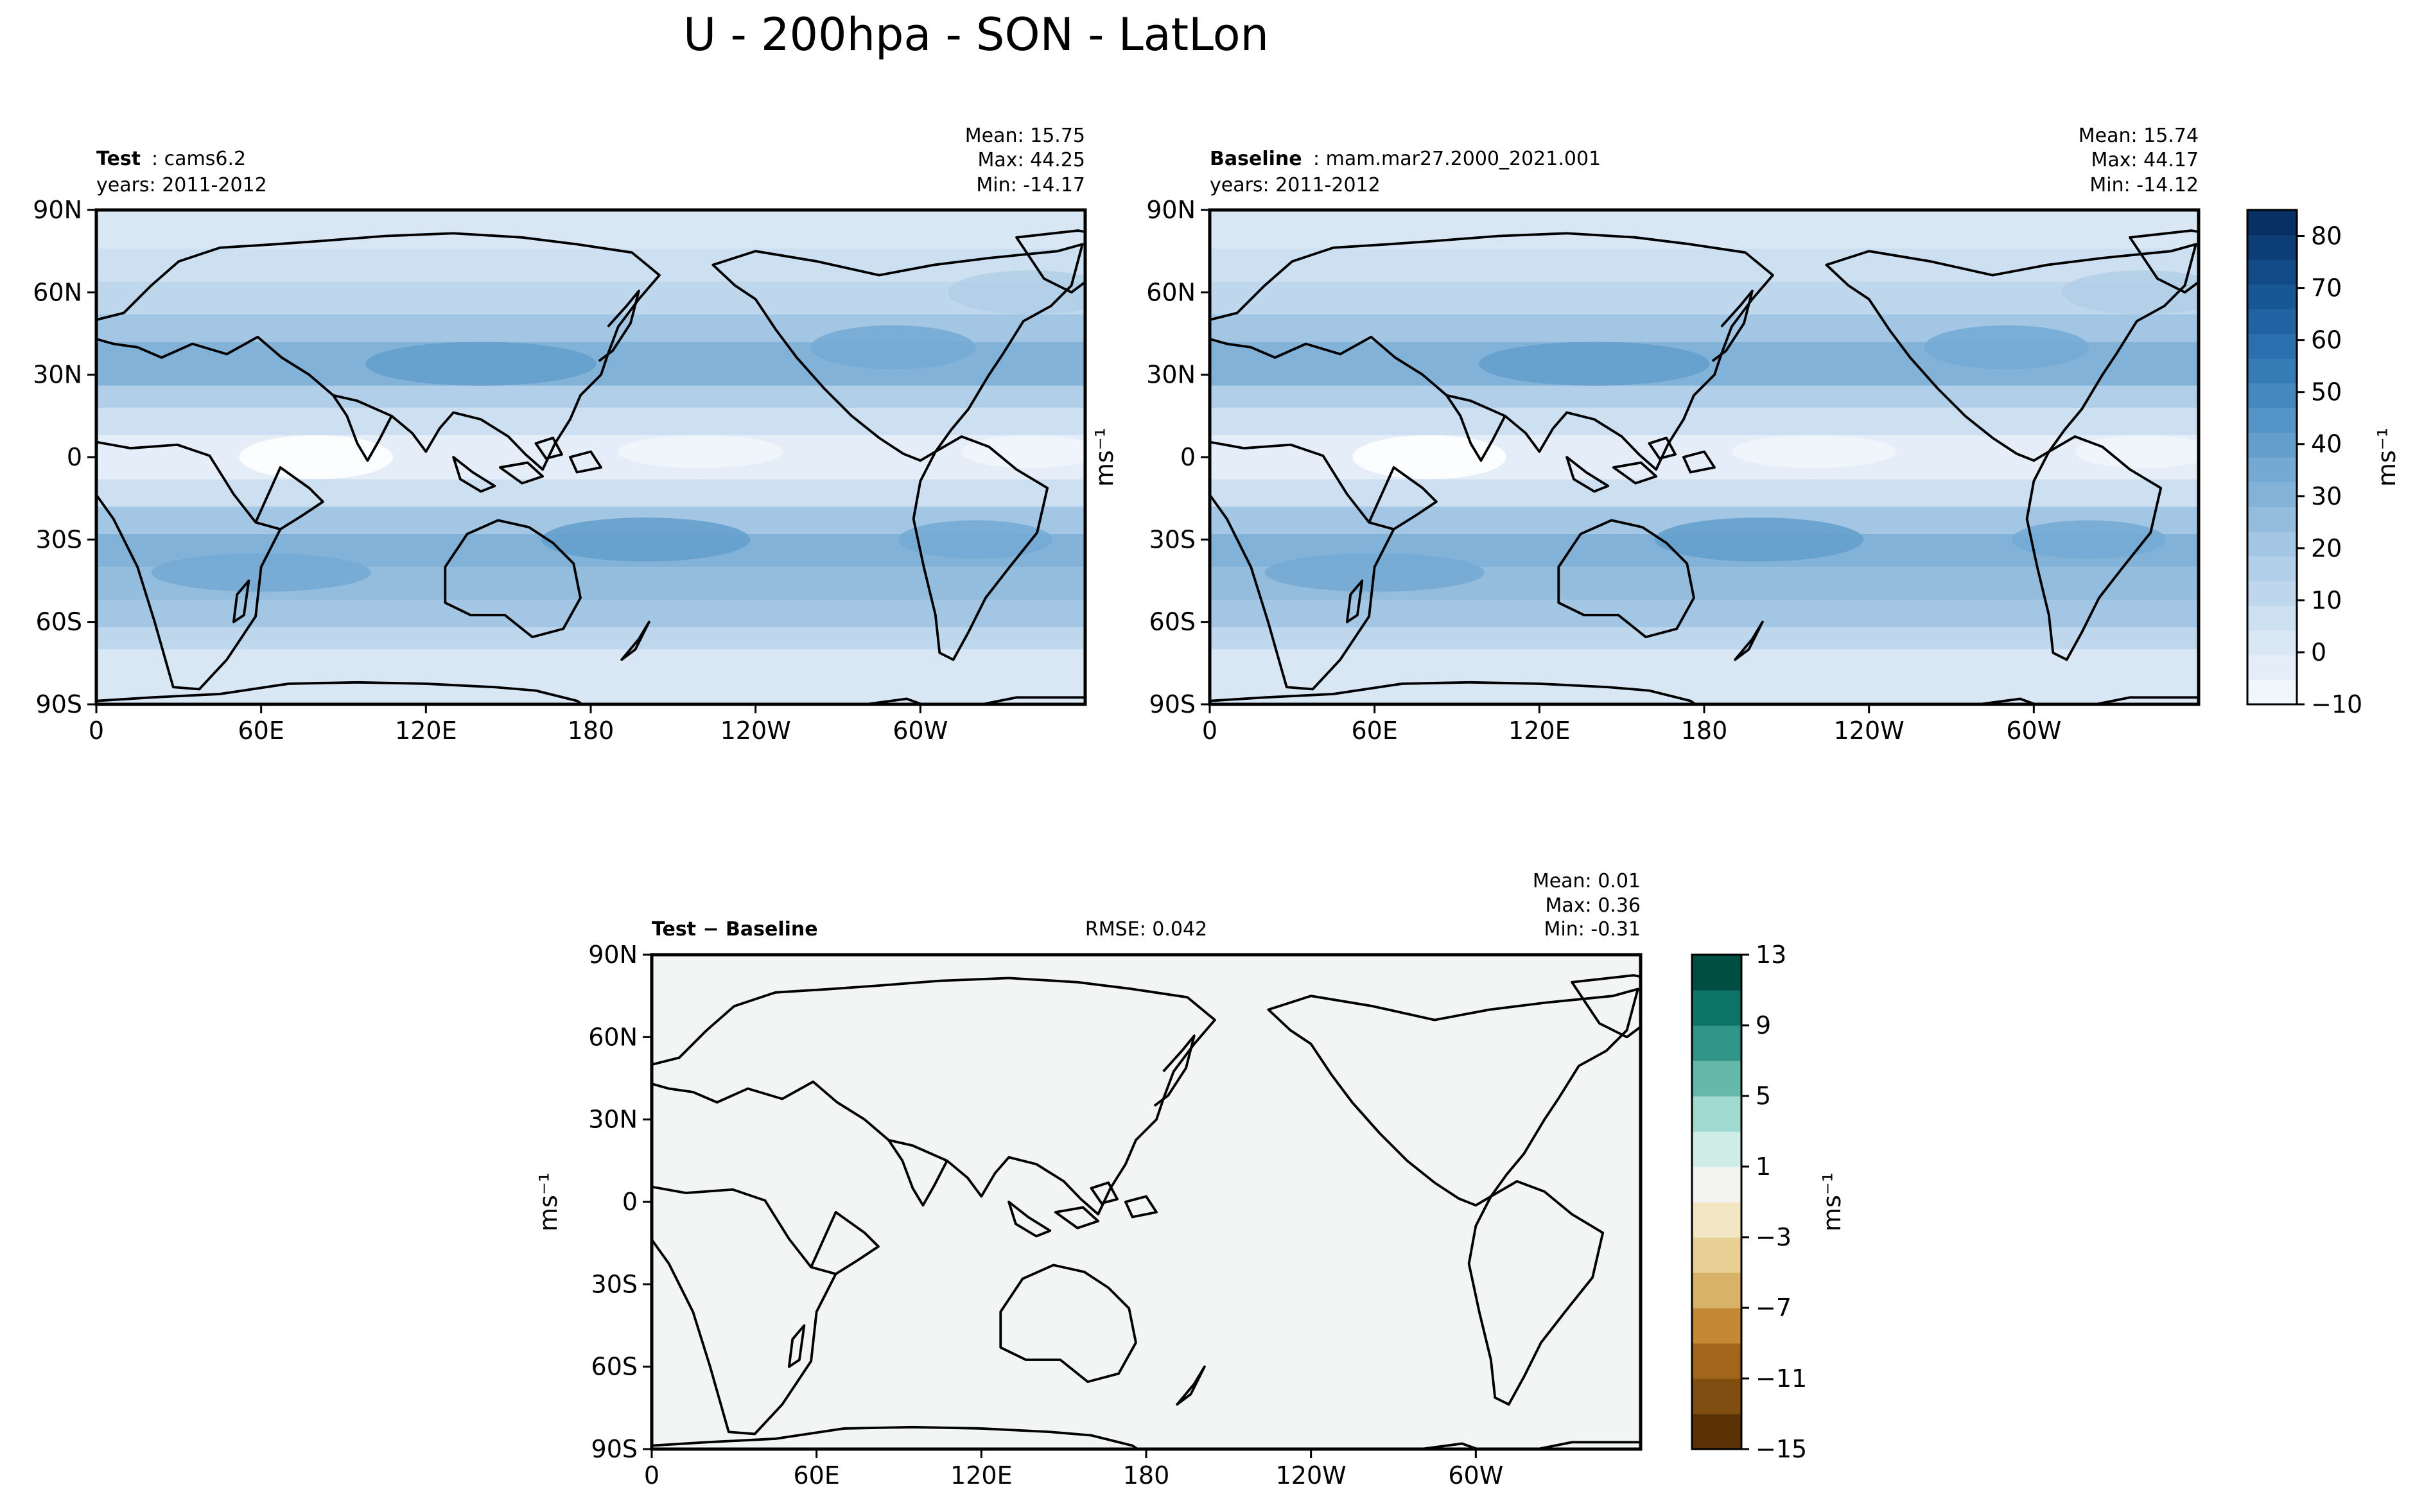 This screenshot has width=2415, height=1512. I want to click on colorbar-tick-label: 30, so click(2326, 496).